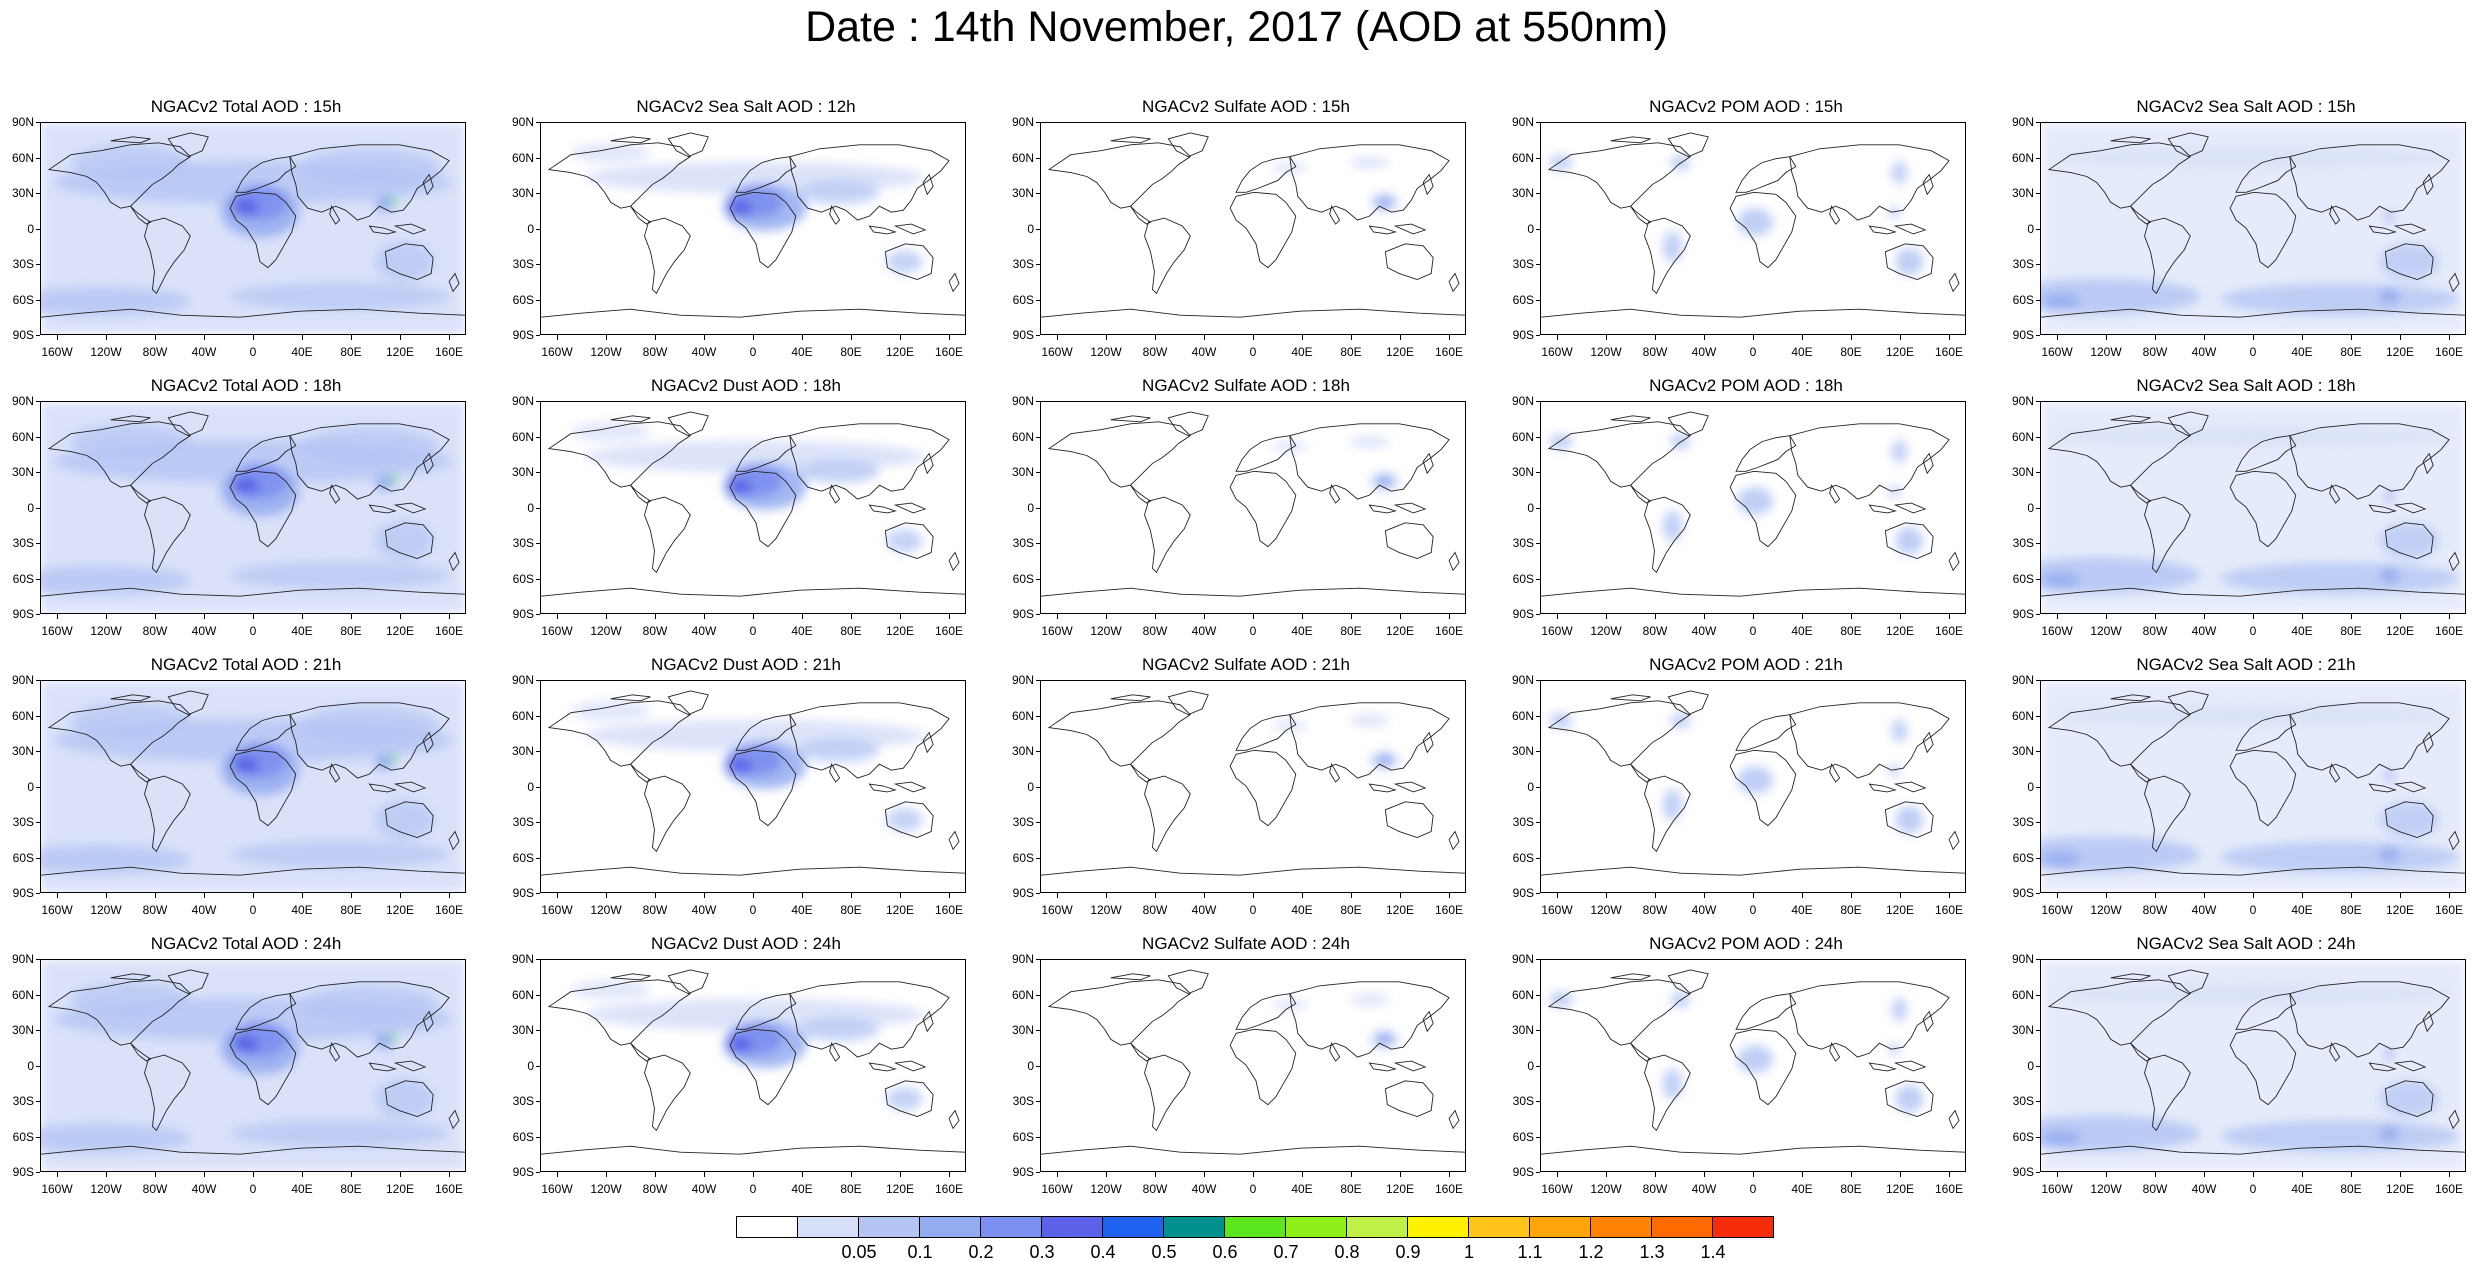 Image resolution: width=2473 pixels, height=1262 pixels. Describe the element at coordinates (851, 352) in the screenshot. I see `longitude-label: 80E` at that location.